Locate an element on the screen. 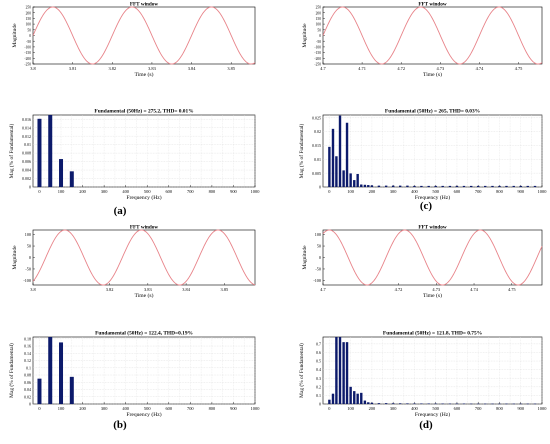 The image size is (550, 444). x-tick-label: 3.82 is located at coordinates (110, 289).